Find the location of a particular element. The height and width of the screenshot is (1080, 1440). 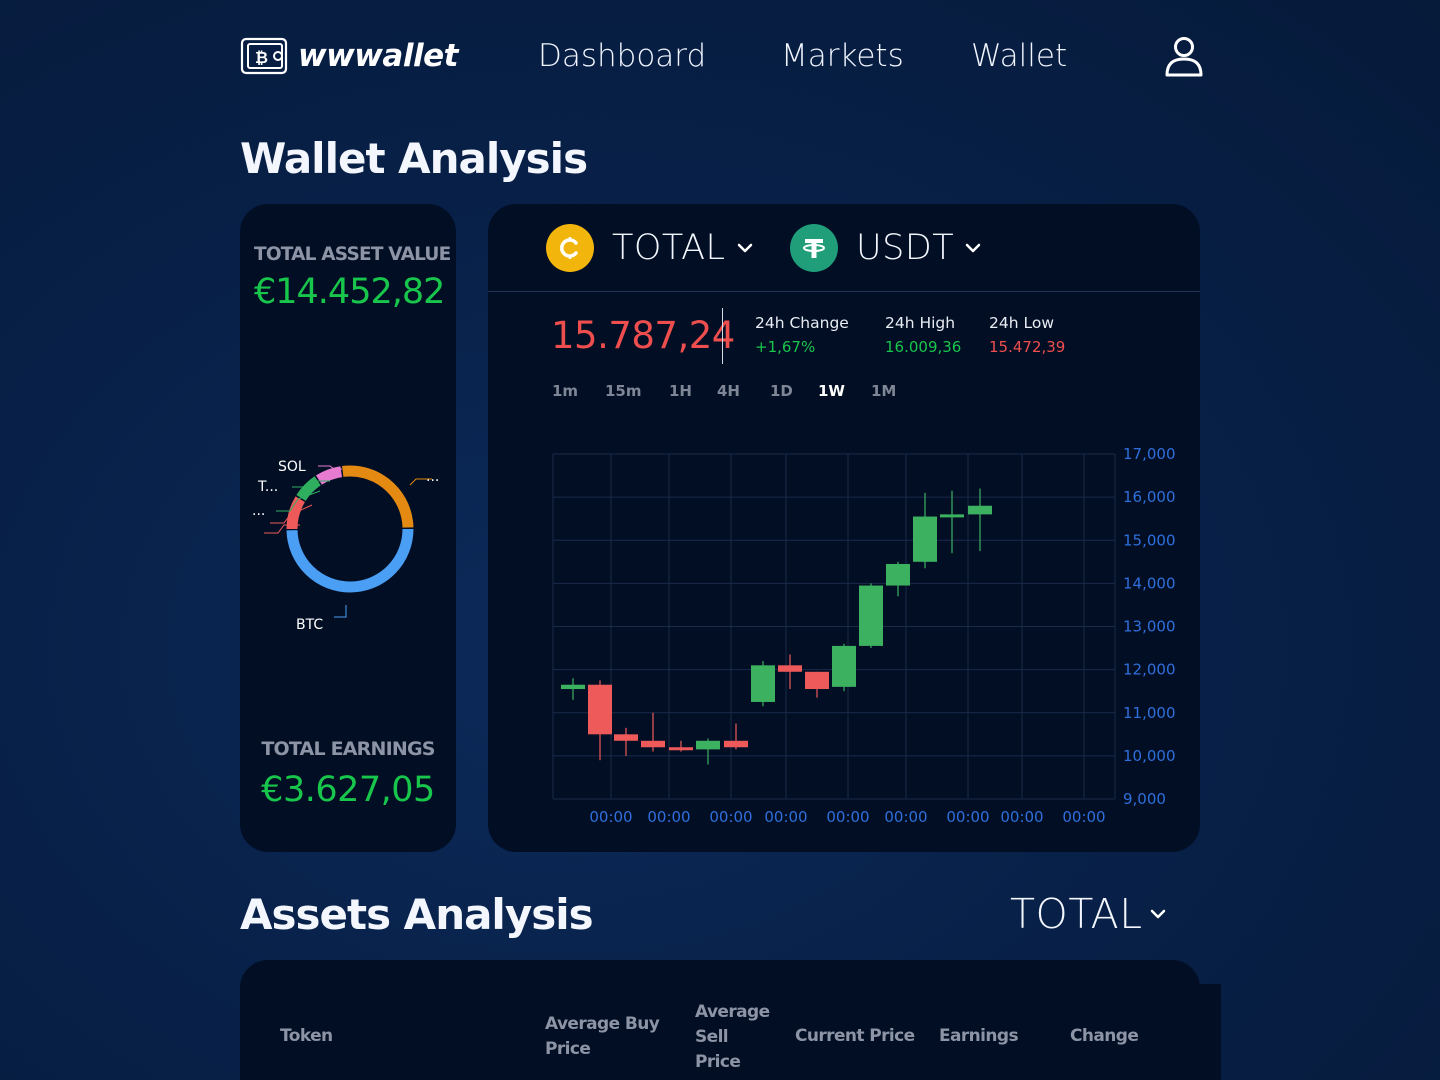

stat-24h-low: 24h Low 15.472,39 is located at coordinates (1027, 335).